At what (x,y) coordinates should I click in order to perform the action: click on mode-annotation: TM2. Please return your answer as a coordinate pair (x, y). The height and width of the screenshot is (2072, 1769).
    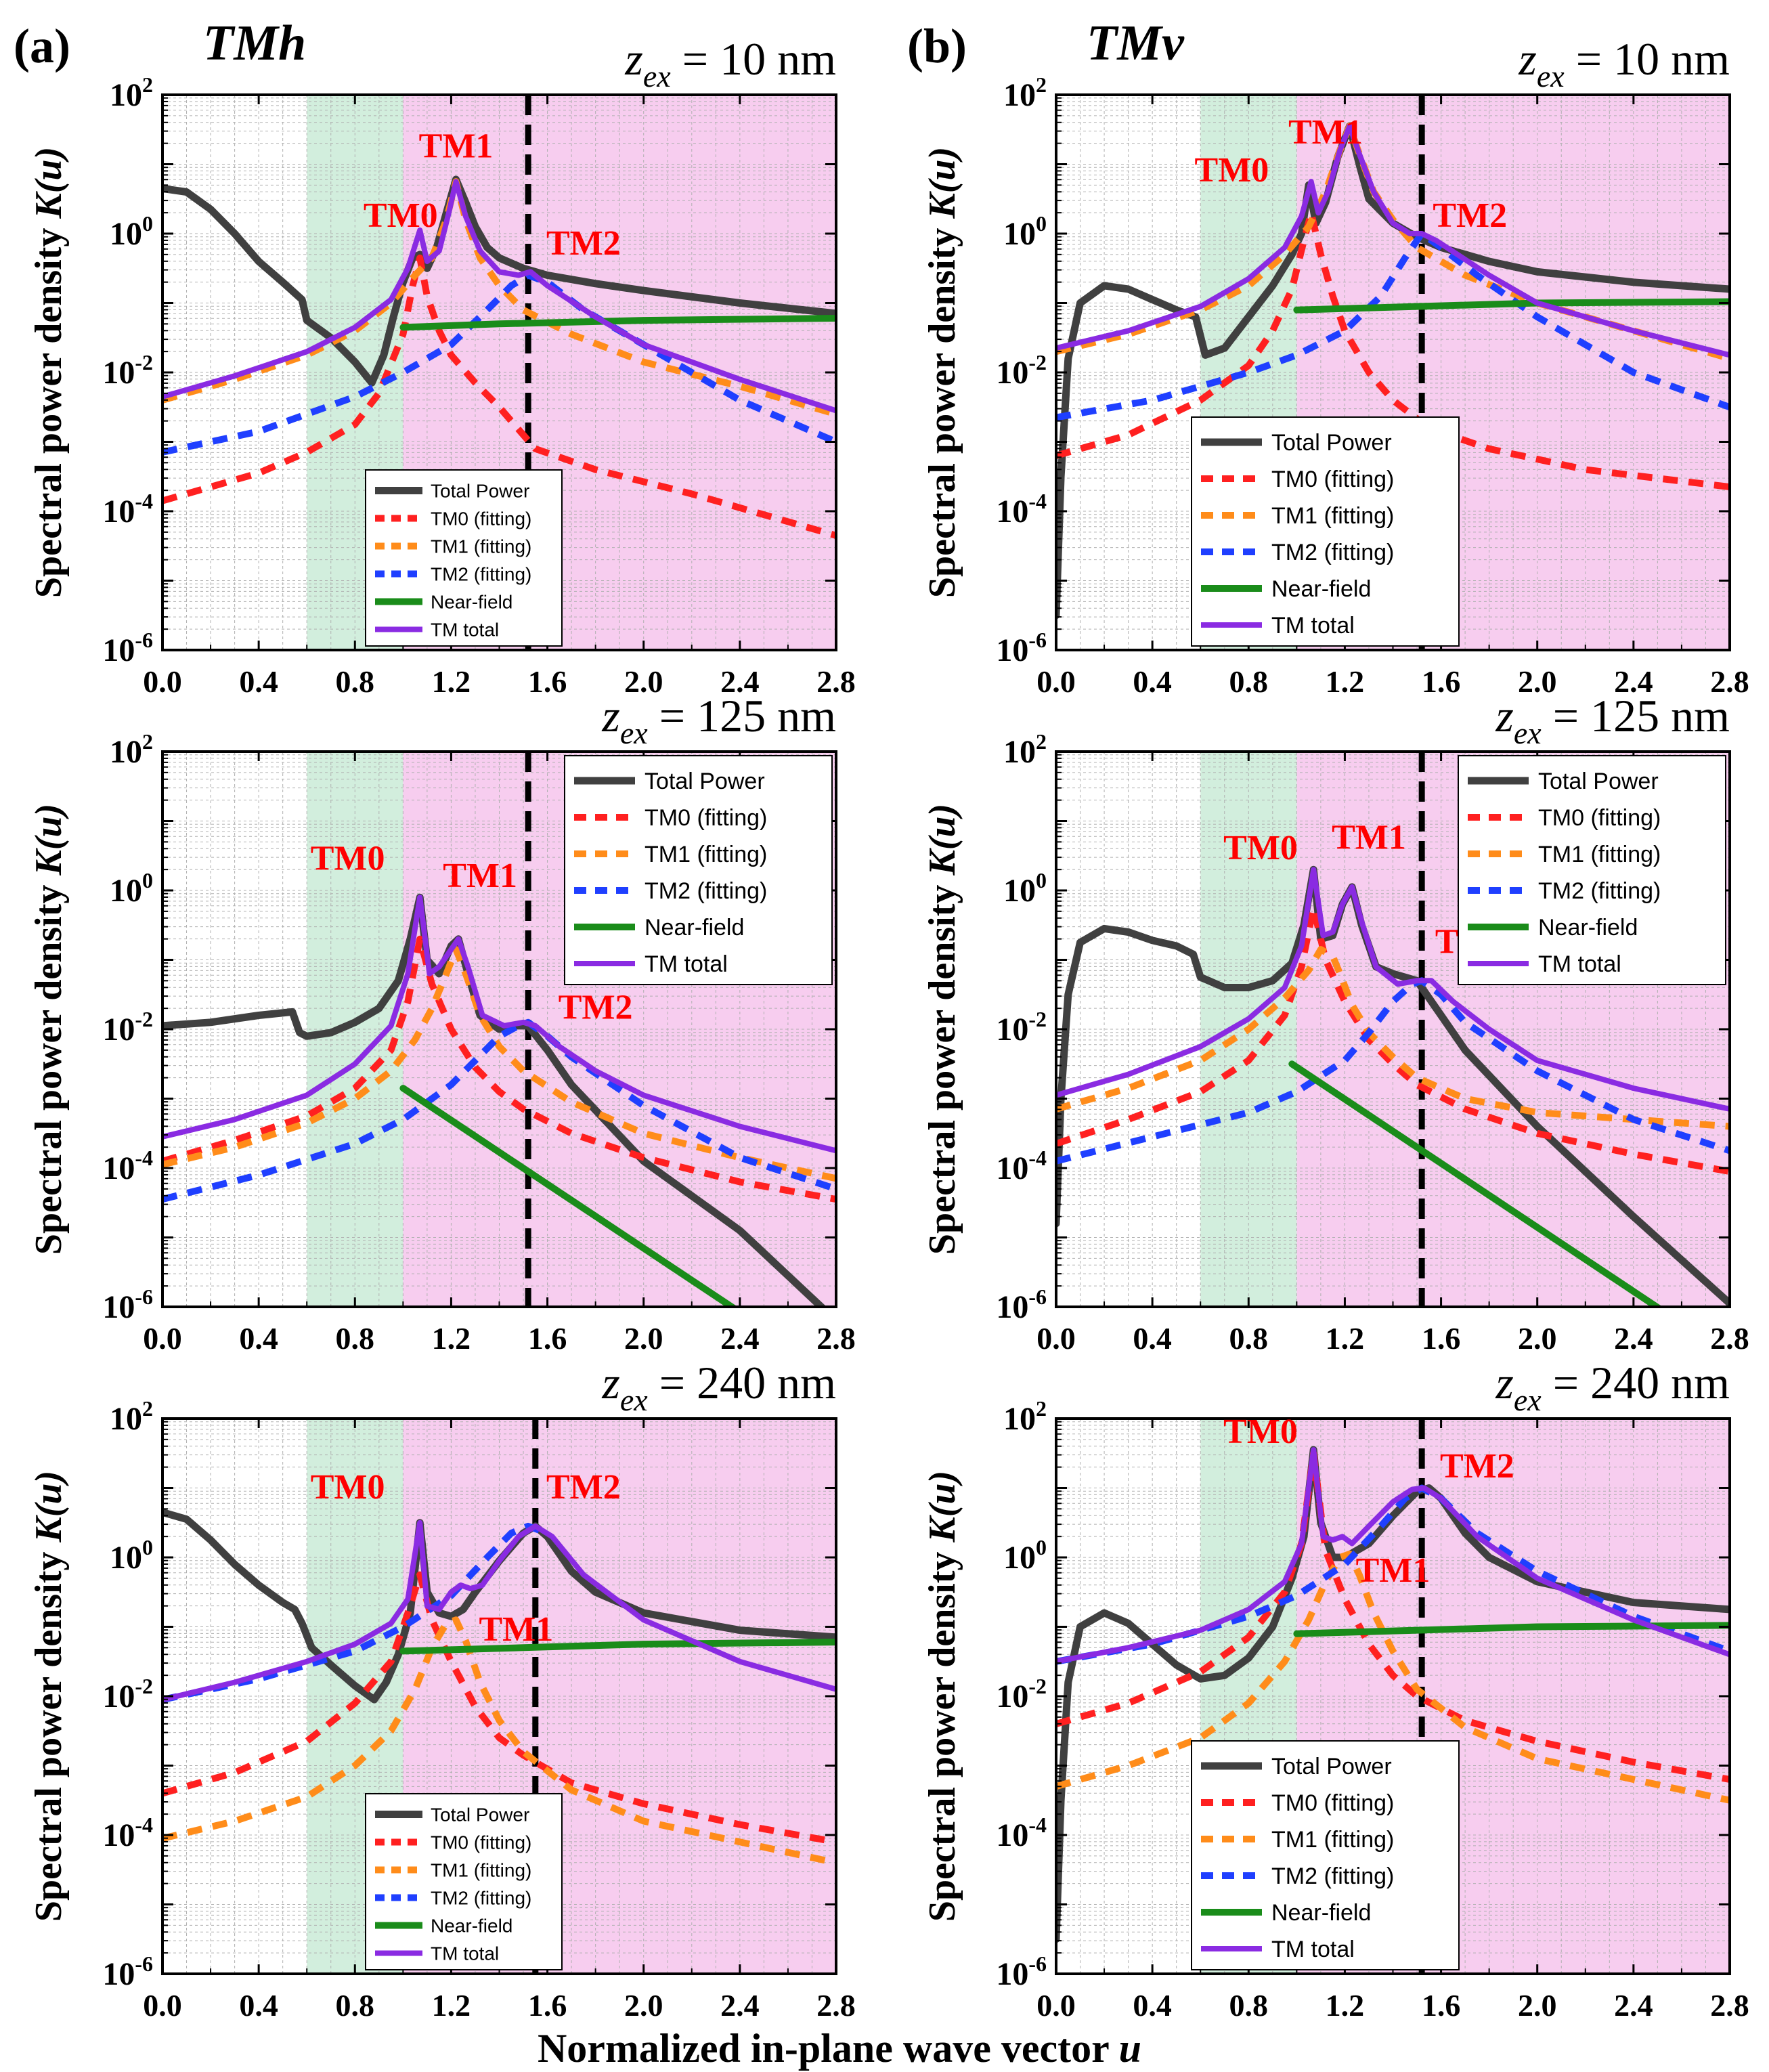
    Looking at the image, I should click on (583, 1487).